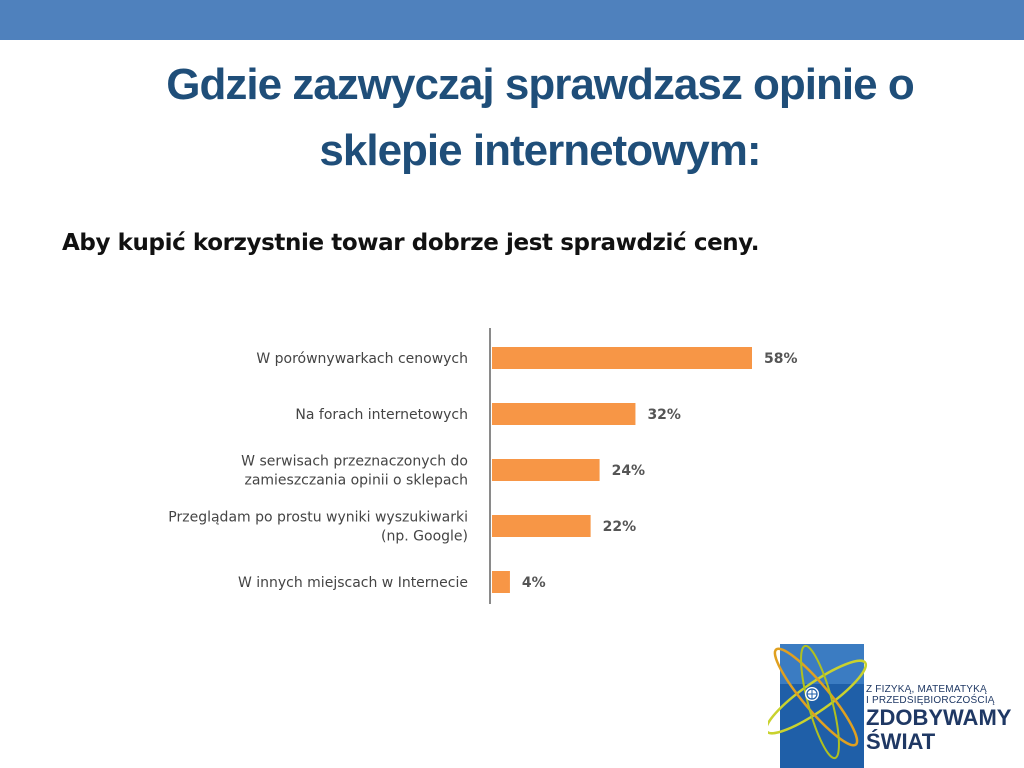 The height and width of the screenshot is (768, 1024). What do you see at coordinates (620, 527) in the screenshot?
I see `chart-value-label: 22%` at bounding box center [620, 527].